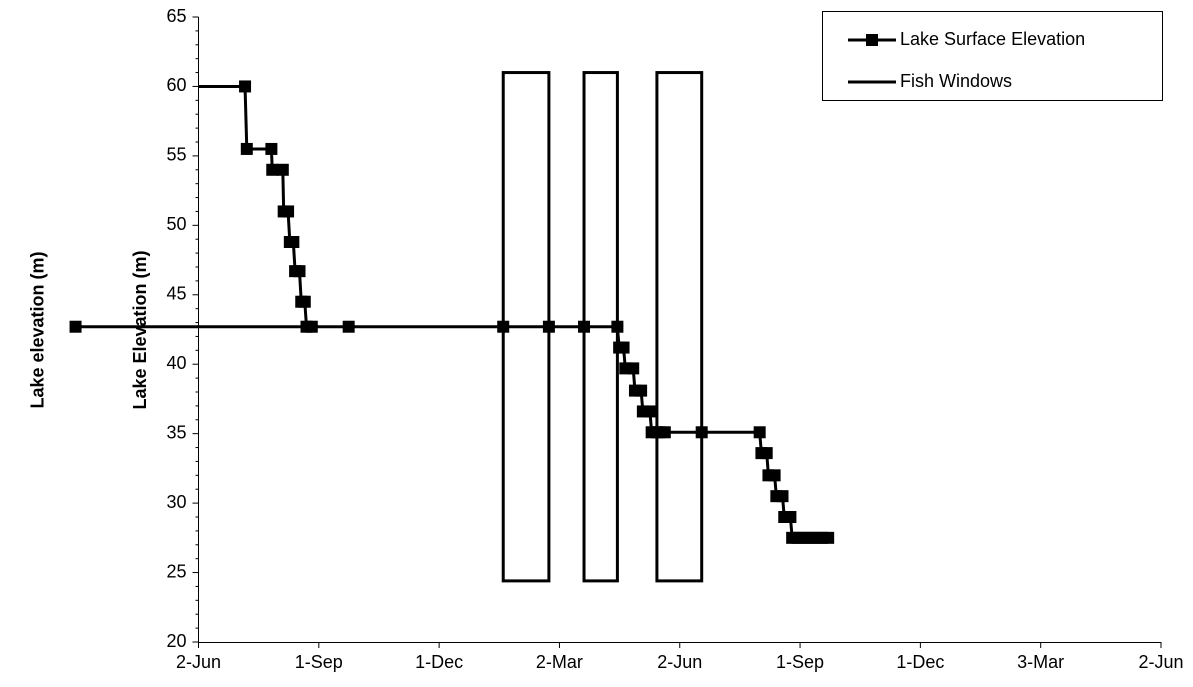  Describe the element at coordinates (176, 155) in the screenshot. I see `y-tick-label: 55` at that location.